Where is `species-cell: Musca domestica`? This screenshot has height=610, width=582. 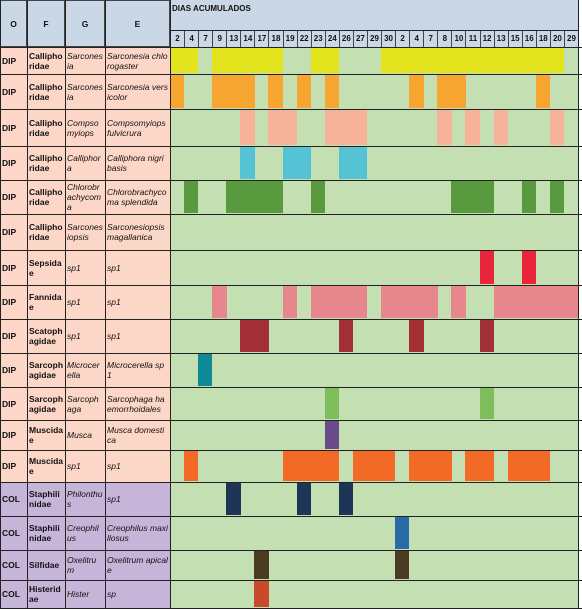
species-cell: Musca domestica is located at coordinates (137, 435).